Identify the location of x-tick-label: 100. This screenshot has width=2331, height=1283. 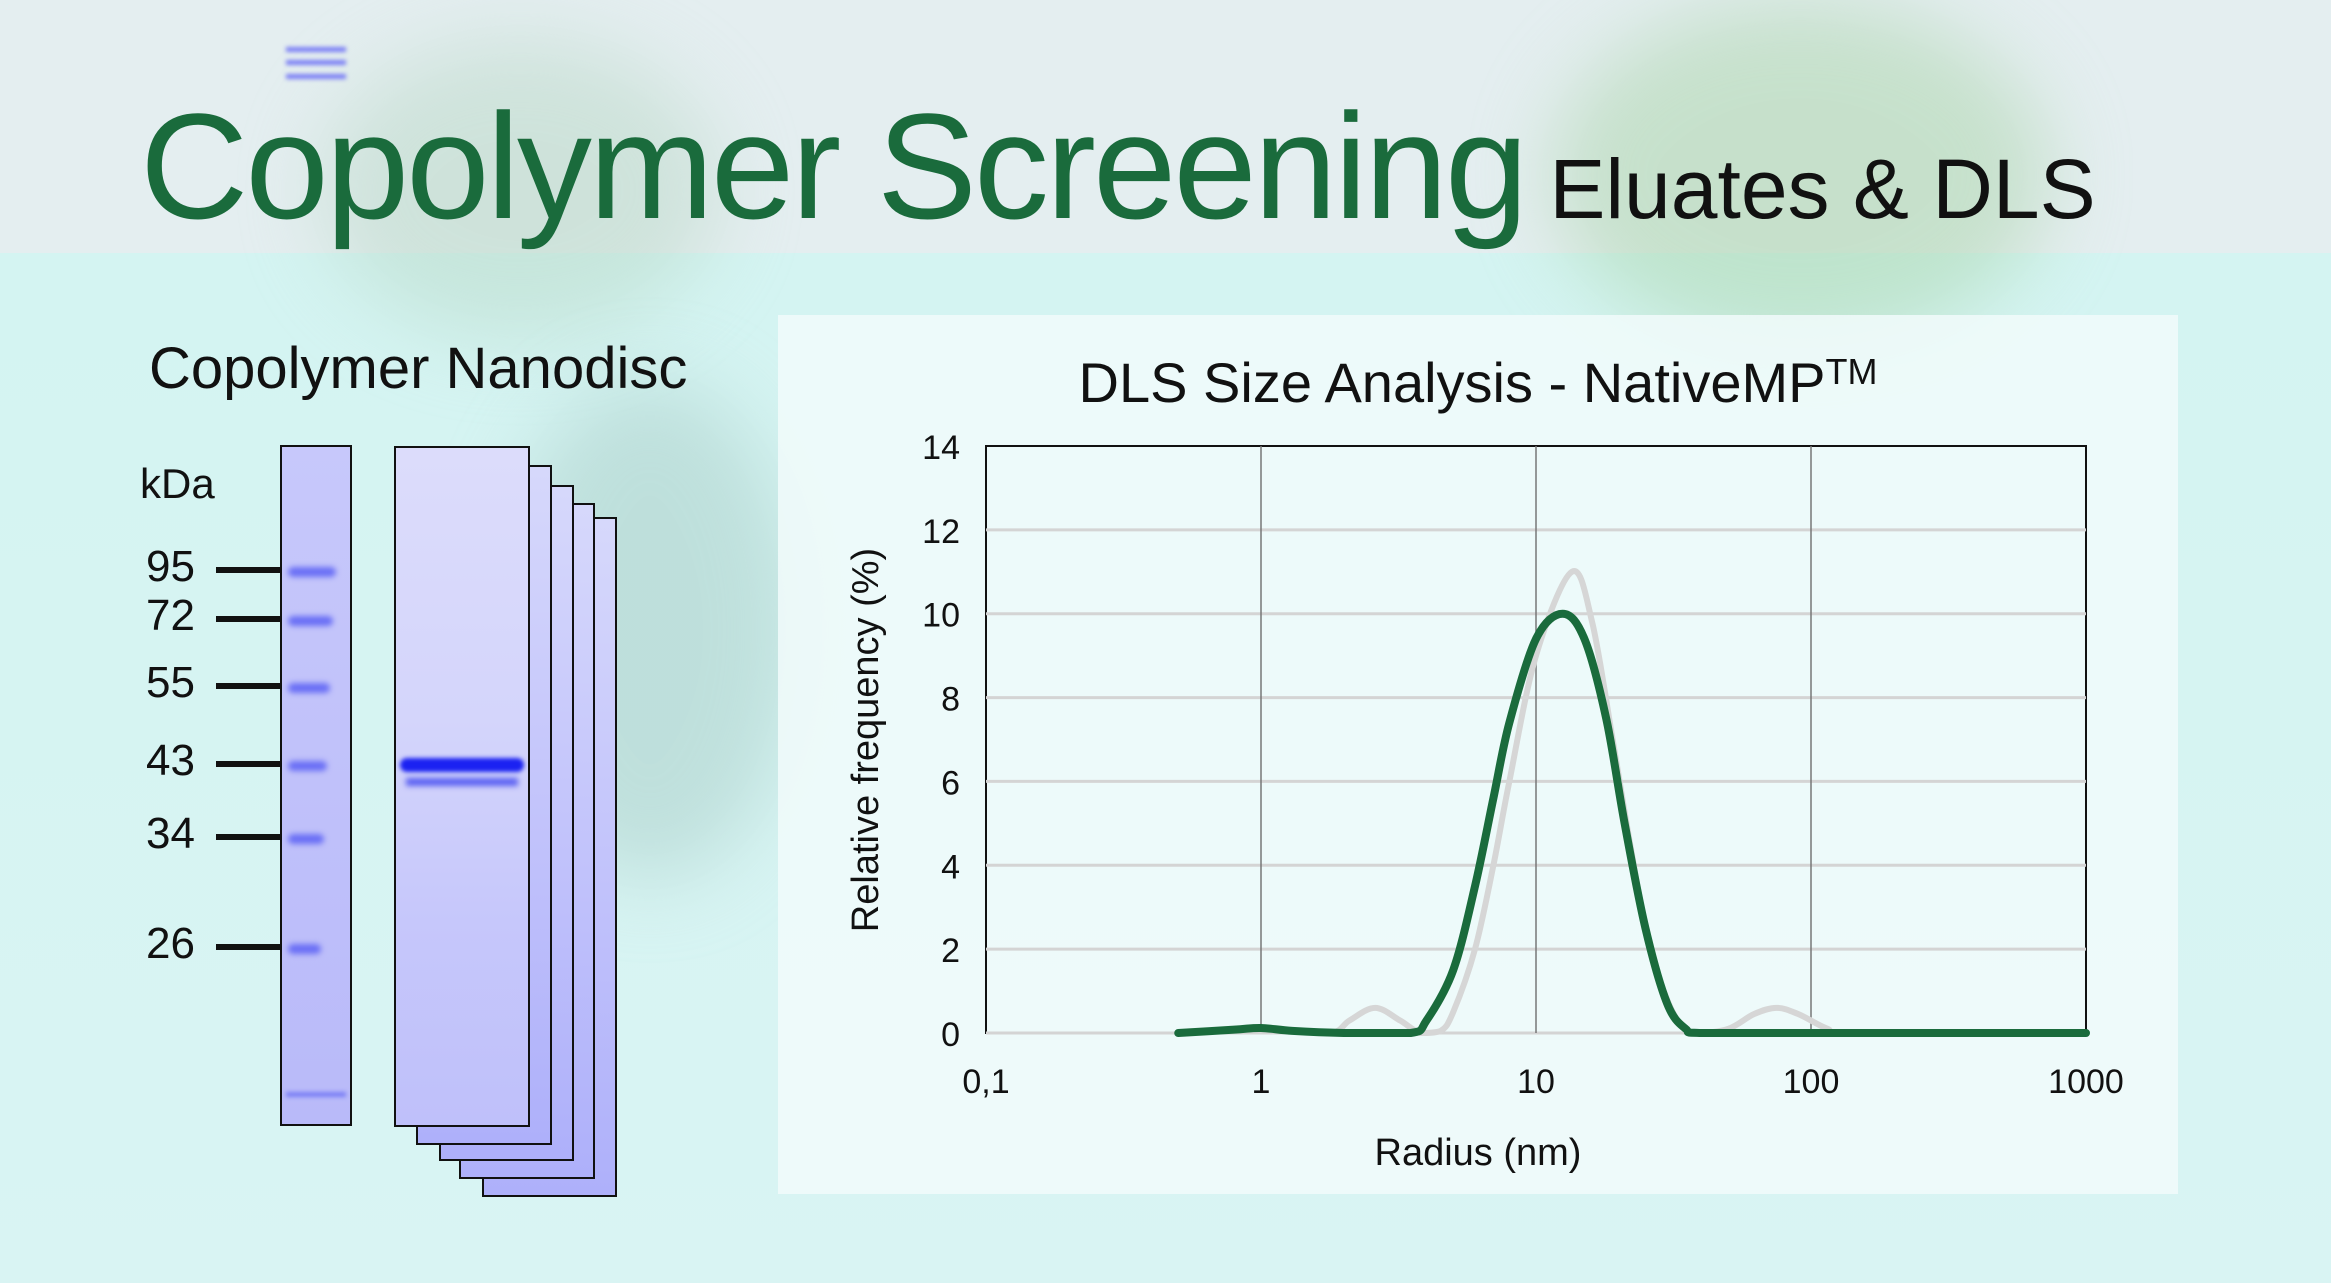
(1811, 1082).